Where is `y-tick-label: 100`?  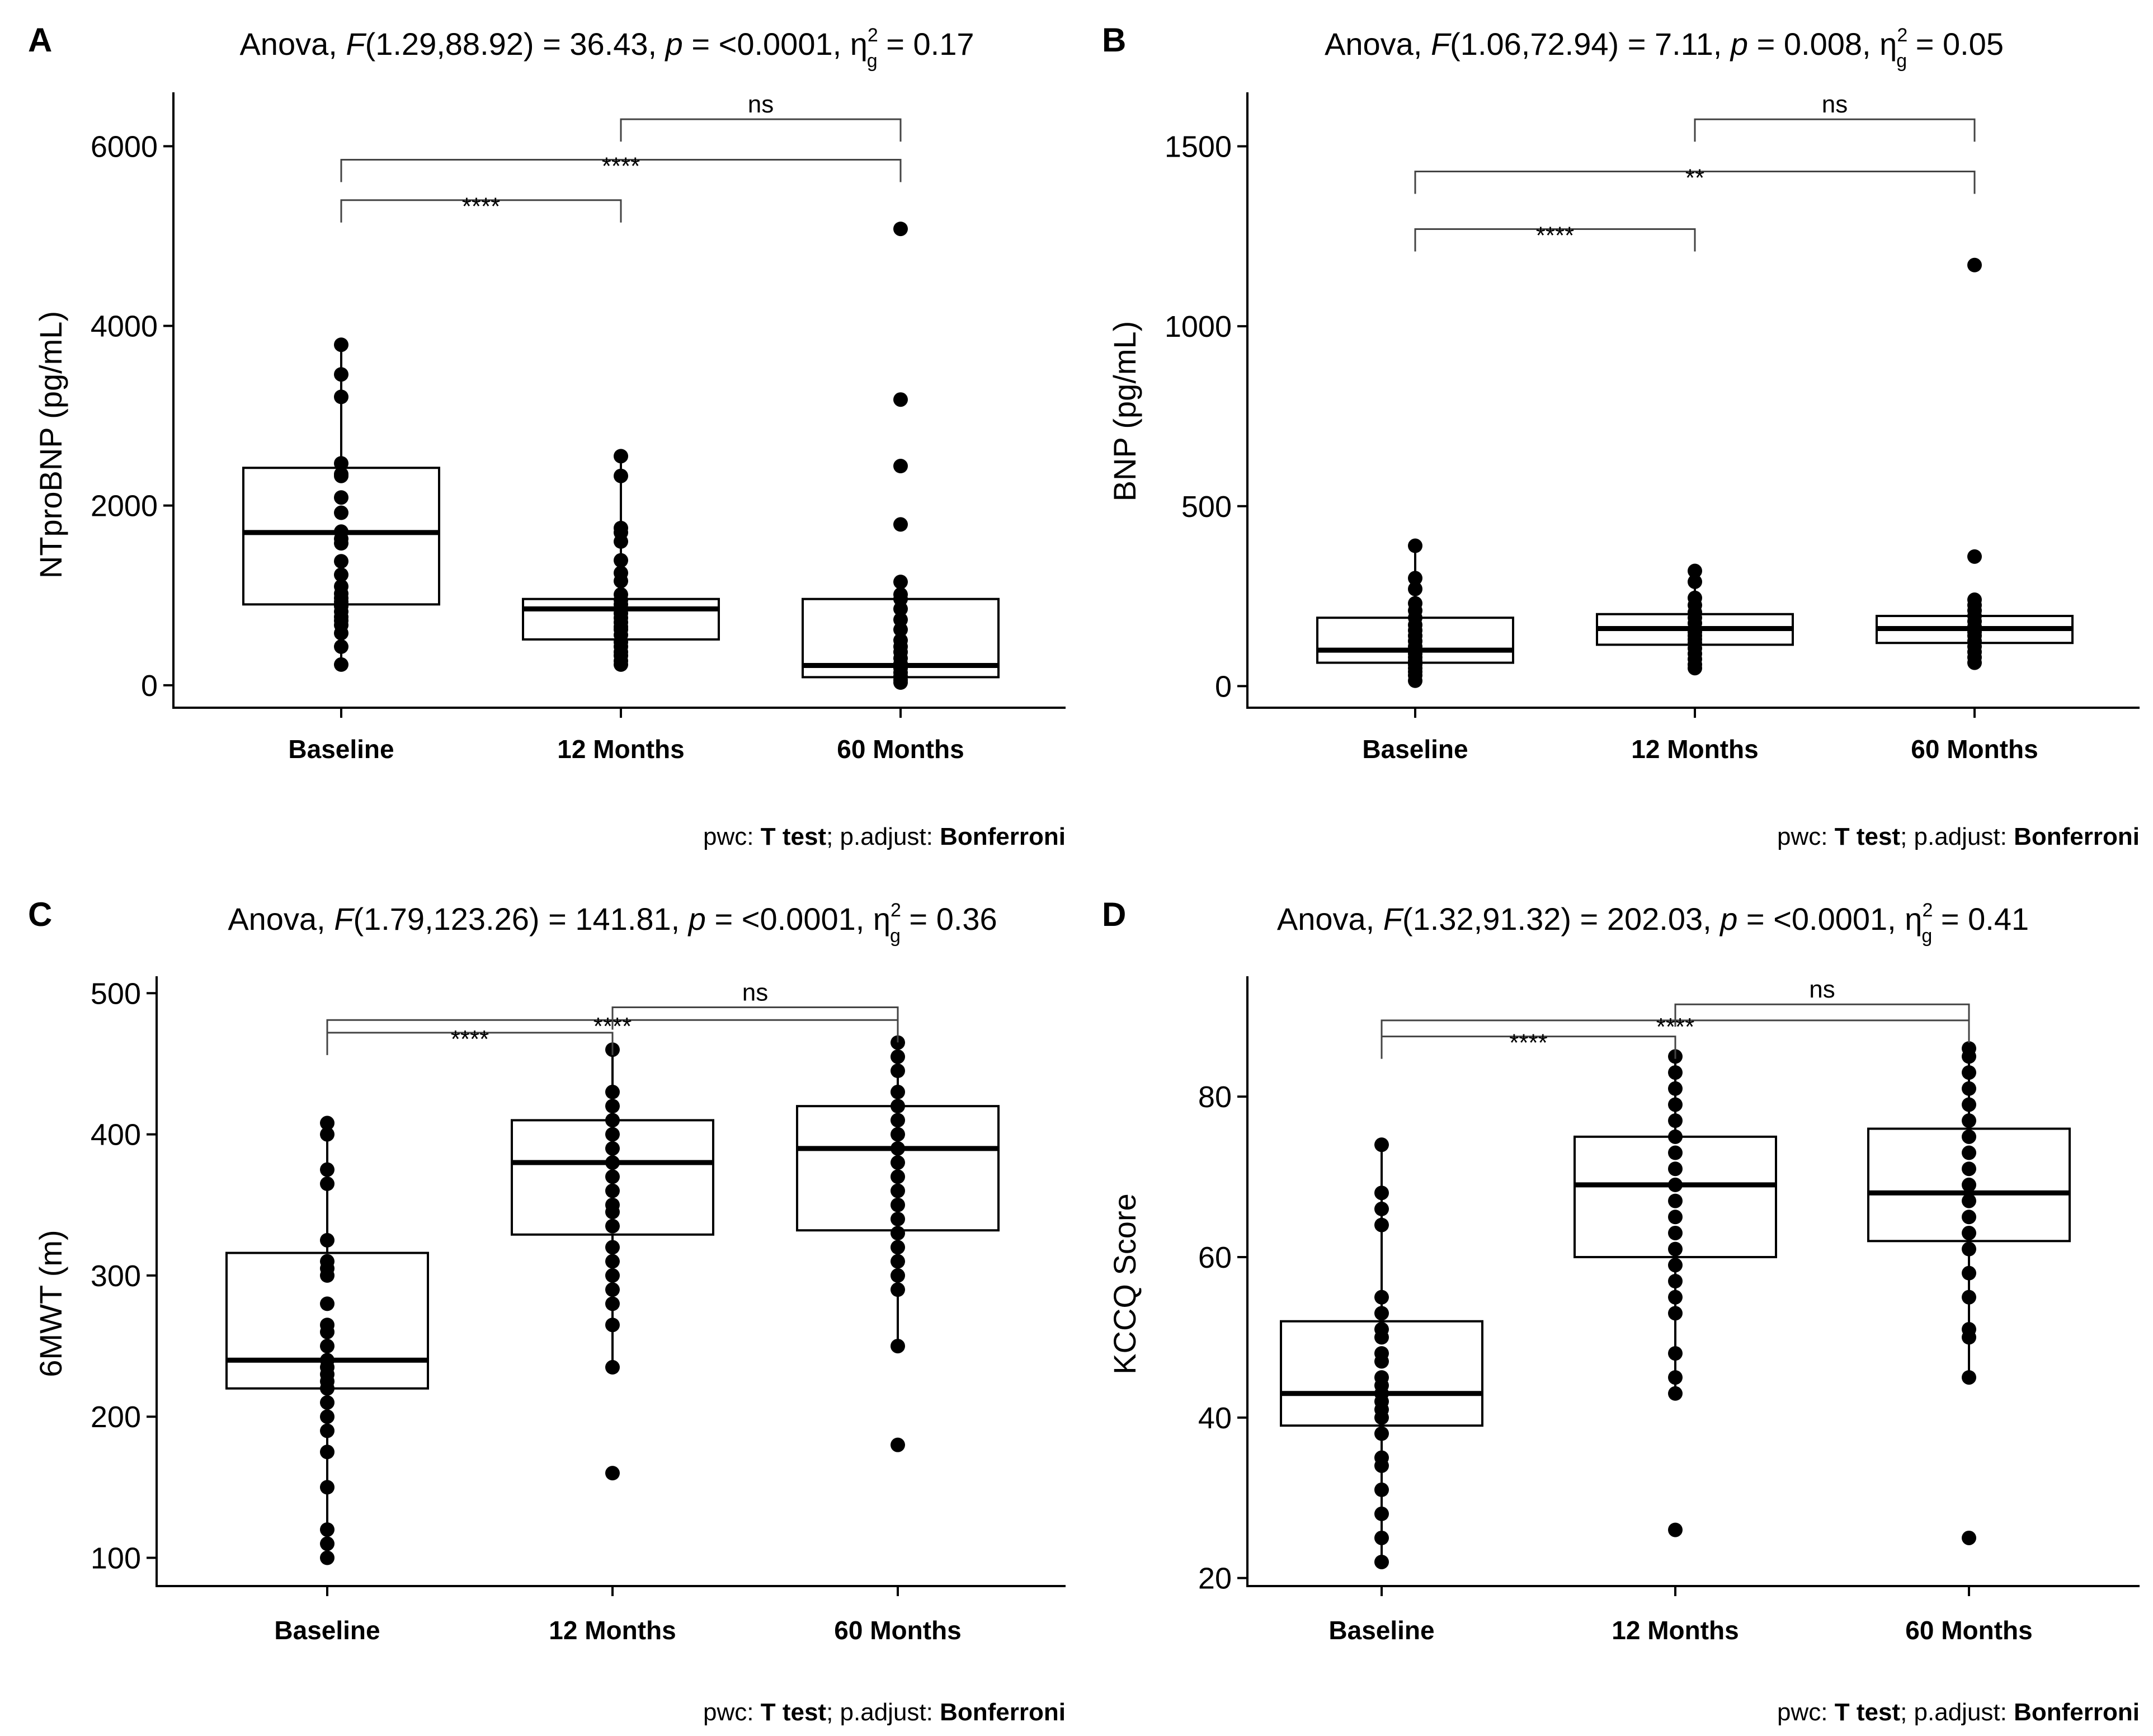
y-tick-label: 100 is located at coordinates (116, 1558).